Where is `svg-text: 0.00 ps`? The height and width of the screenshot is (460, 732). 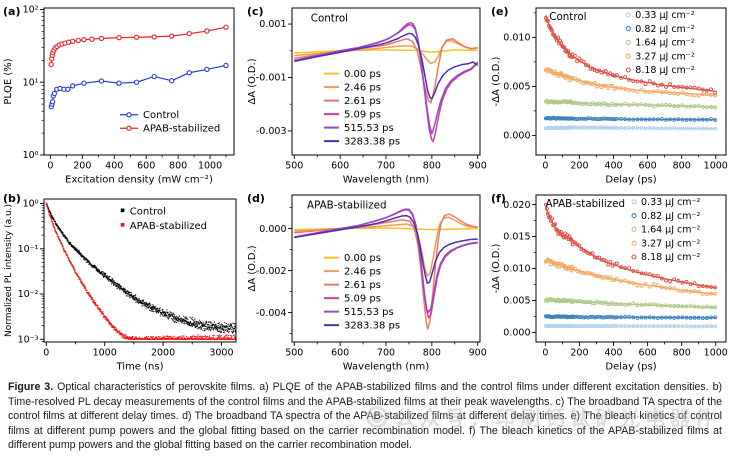
svg-text: 0.00 ps is located at coordinates (362, 258).